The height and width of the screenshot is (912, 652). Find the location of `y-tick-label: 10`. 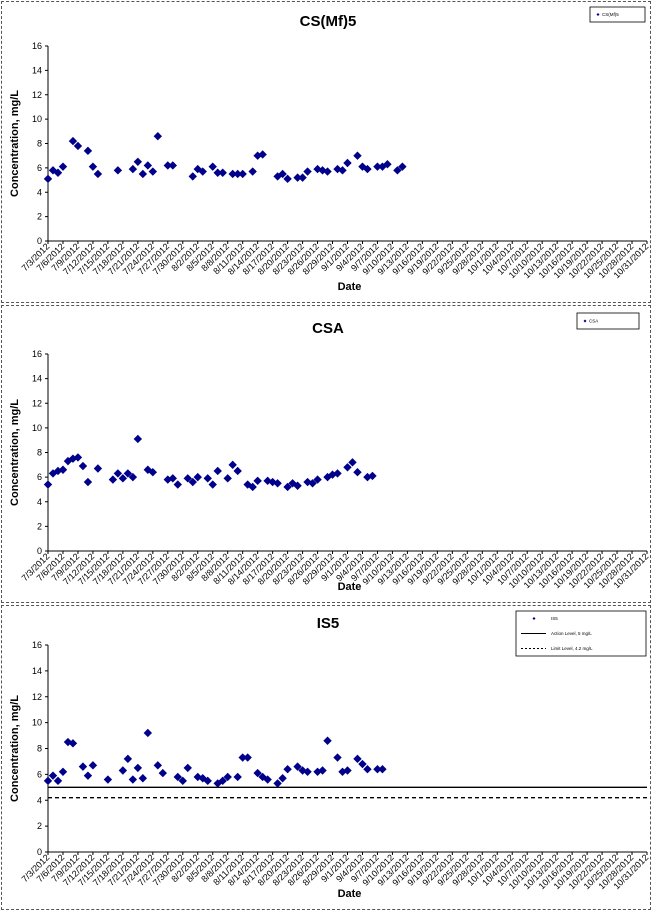

y-tick-label: 10 is located at coordinates (37, 723).